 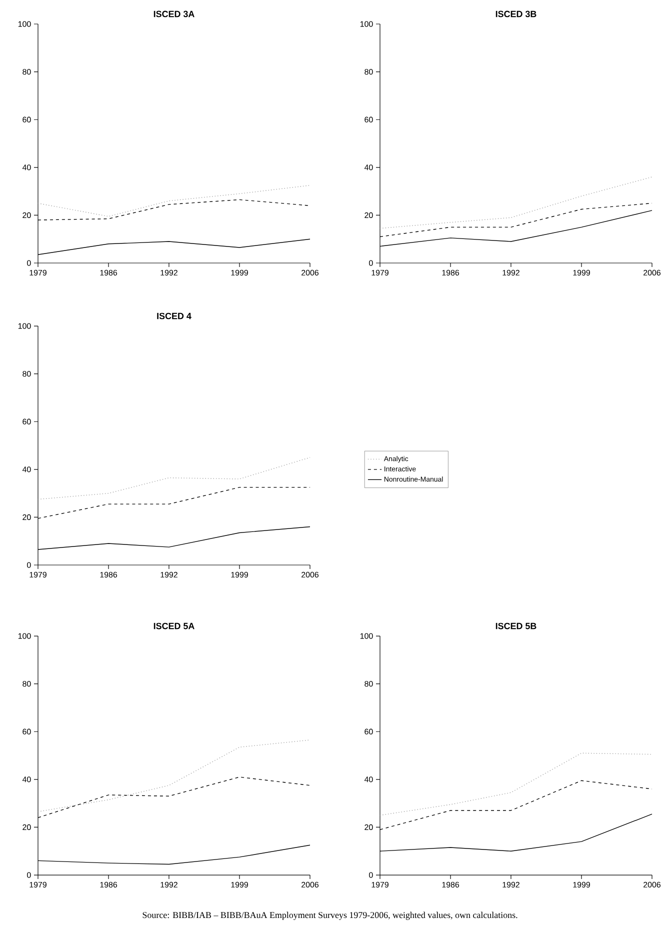 What do you see at coordinates (516, 14) in the screenshot?
I see `chart-title: ISCED 3B` at bounding box center [516, 14].